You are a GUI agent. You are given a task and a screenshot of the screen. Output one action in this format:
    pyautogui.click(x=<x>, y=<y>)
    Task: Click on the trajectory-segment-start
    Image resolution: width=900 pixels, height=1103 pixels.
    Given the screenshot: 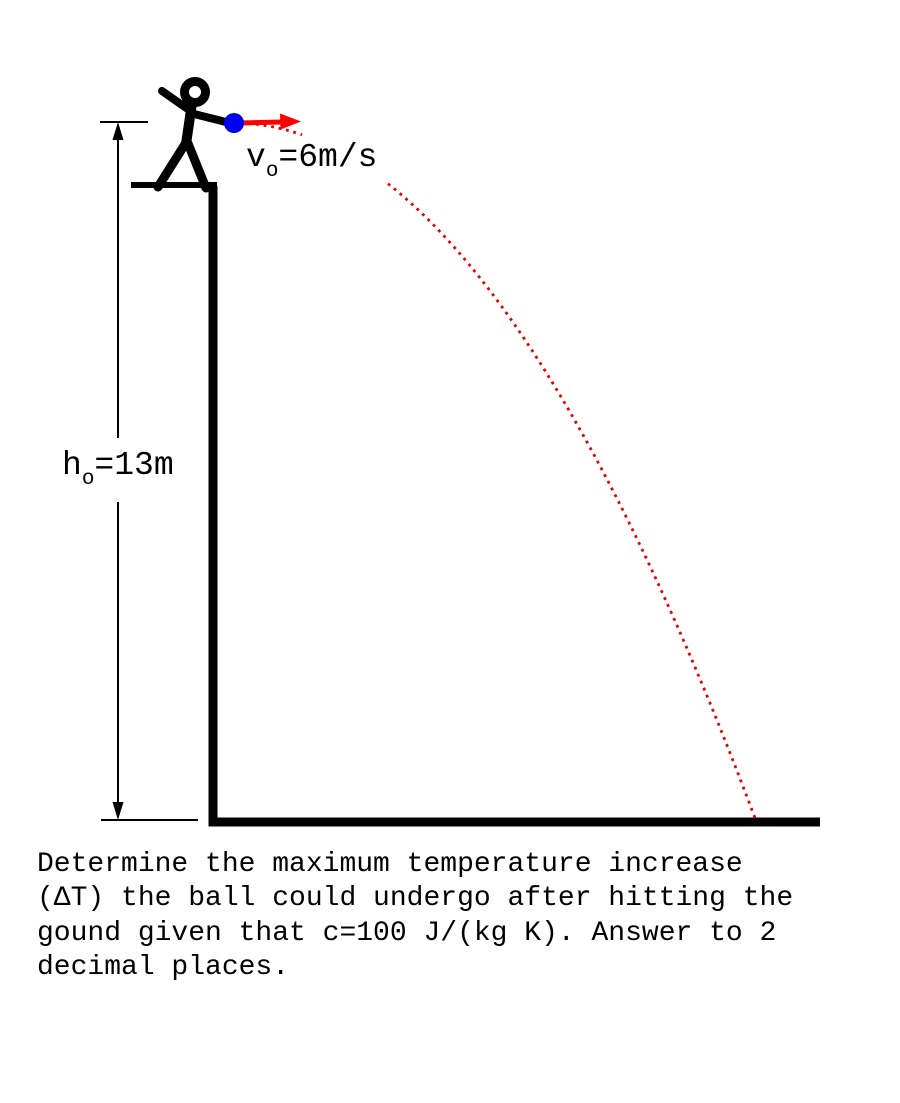 What is the action you would take?
    pyautogui.click(x=271, y=129)
    